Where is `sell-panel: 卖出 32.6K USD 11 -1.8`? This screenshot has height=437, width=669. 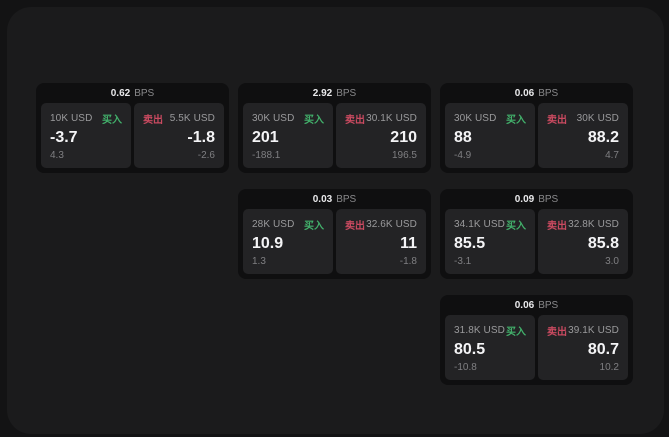 sell-panel: 卖出 32.6K USD 11 -1.8 is located at coordinates (381, 241).